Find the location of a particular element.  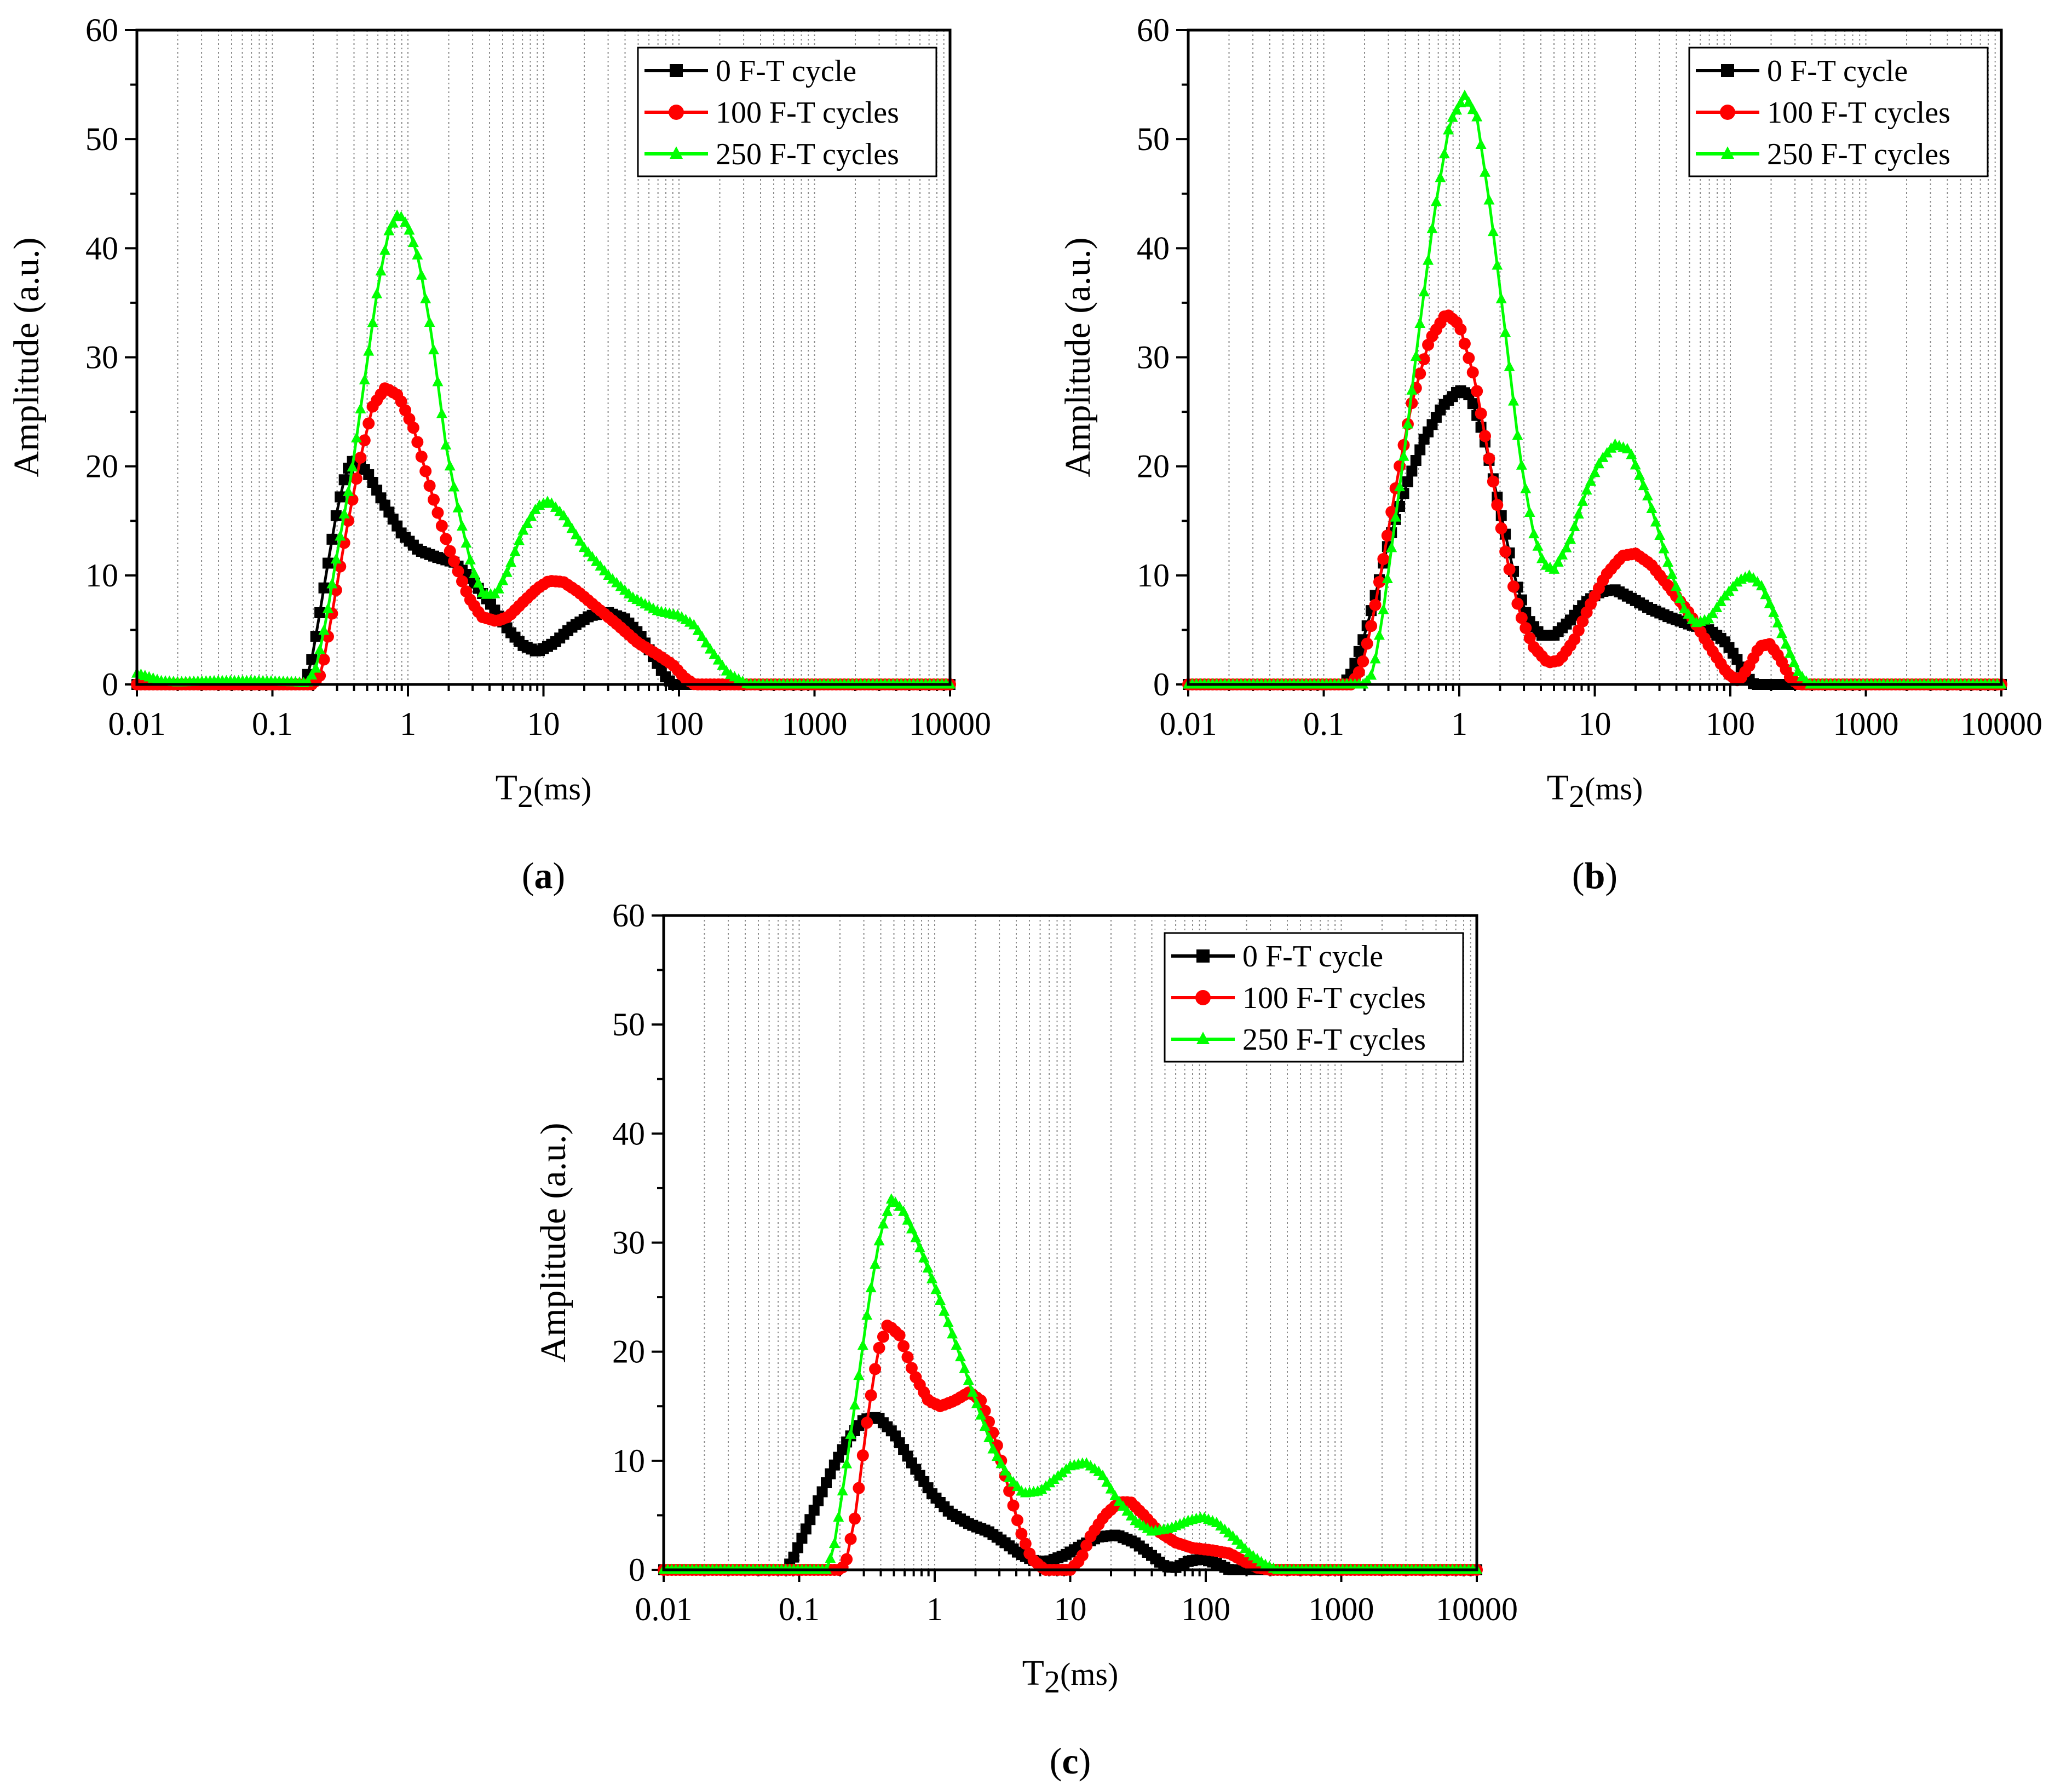

plot-frame is located at coordinates (1595, 357).